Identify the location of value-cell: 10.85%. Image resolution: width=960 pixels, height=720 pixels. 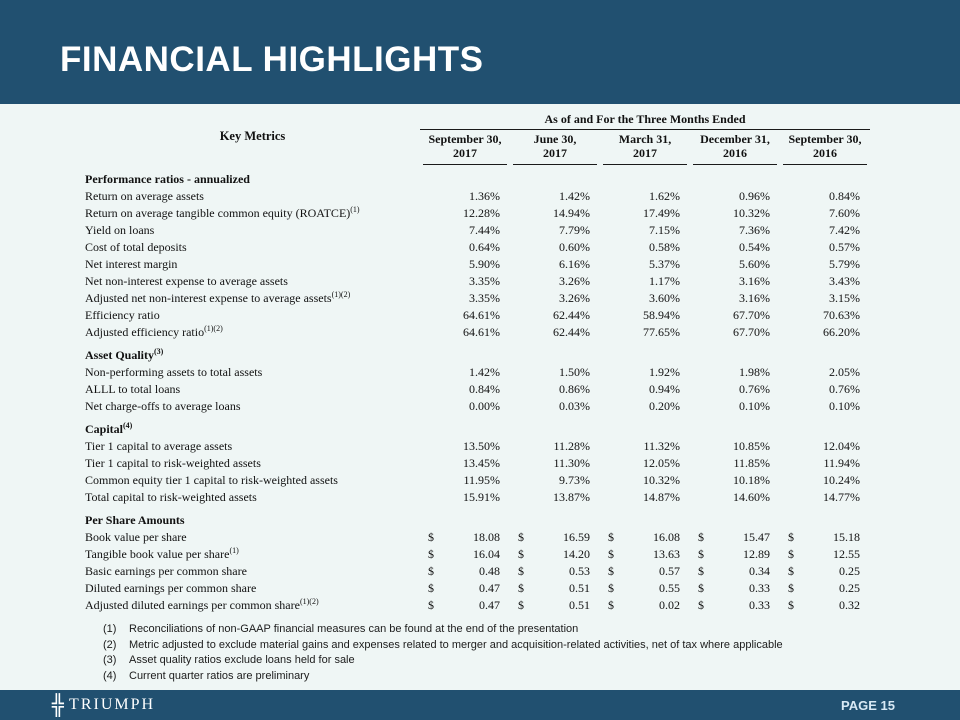
(751, 446).